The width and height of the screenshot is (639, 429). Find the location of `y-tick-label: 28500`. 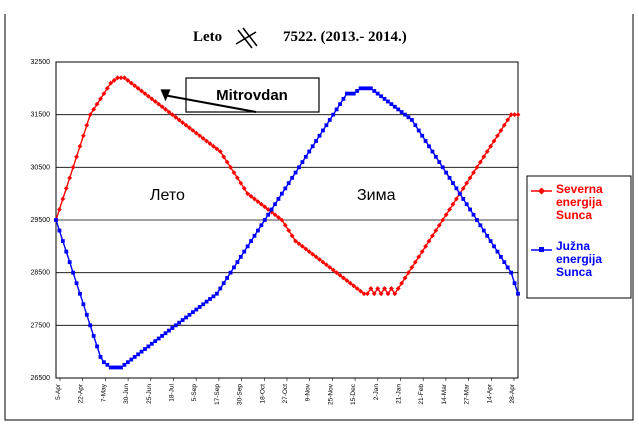

y-tick-label: 28500 is located at coordinates (41, 273).